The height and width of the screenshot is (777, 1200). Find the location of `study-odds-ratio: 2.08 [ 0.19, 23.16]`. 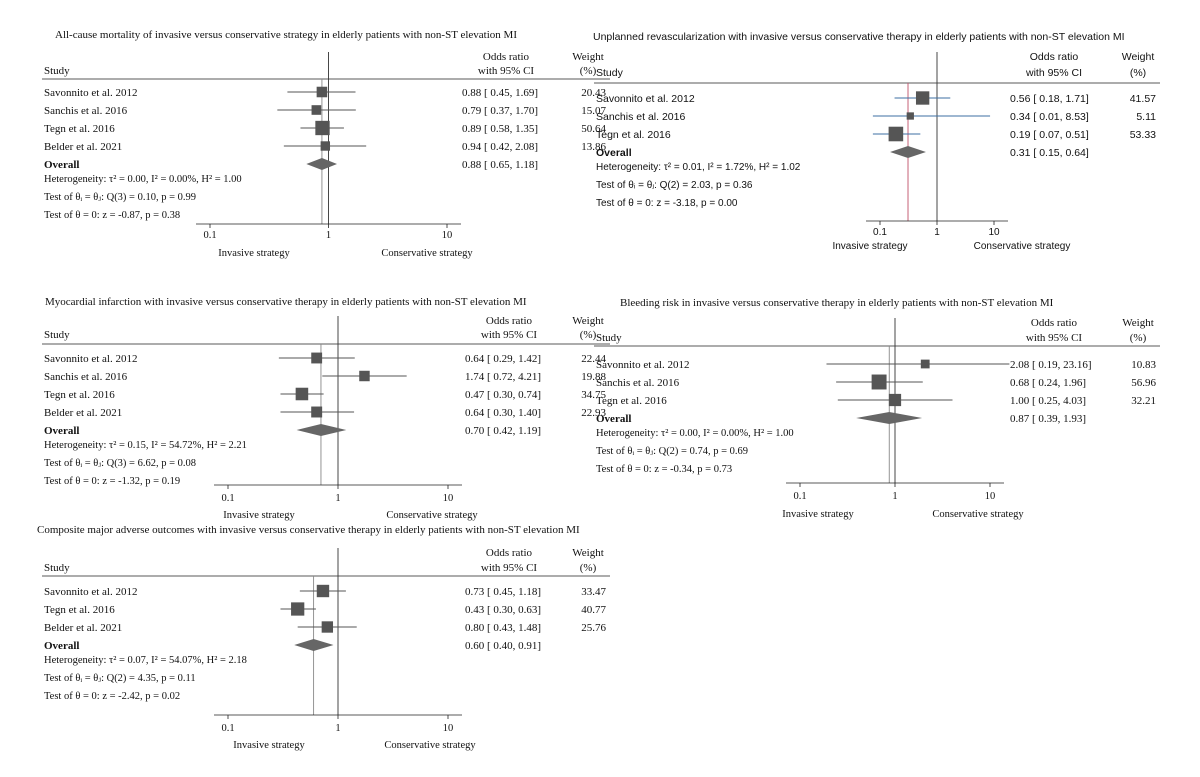

study-odds-ratio: 2.08 [ 0.19, 23.16] is located at coordinates (1051, 365).